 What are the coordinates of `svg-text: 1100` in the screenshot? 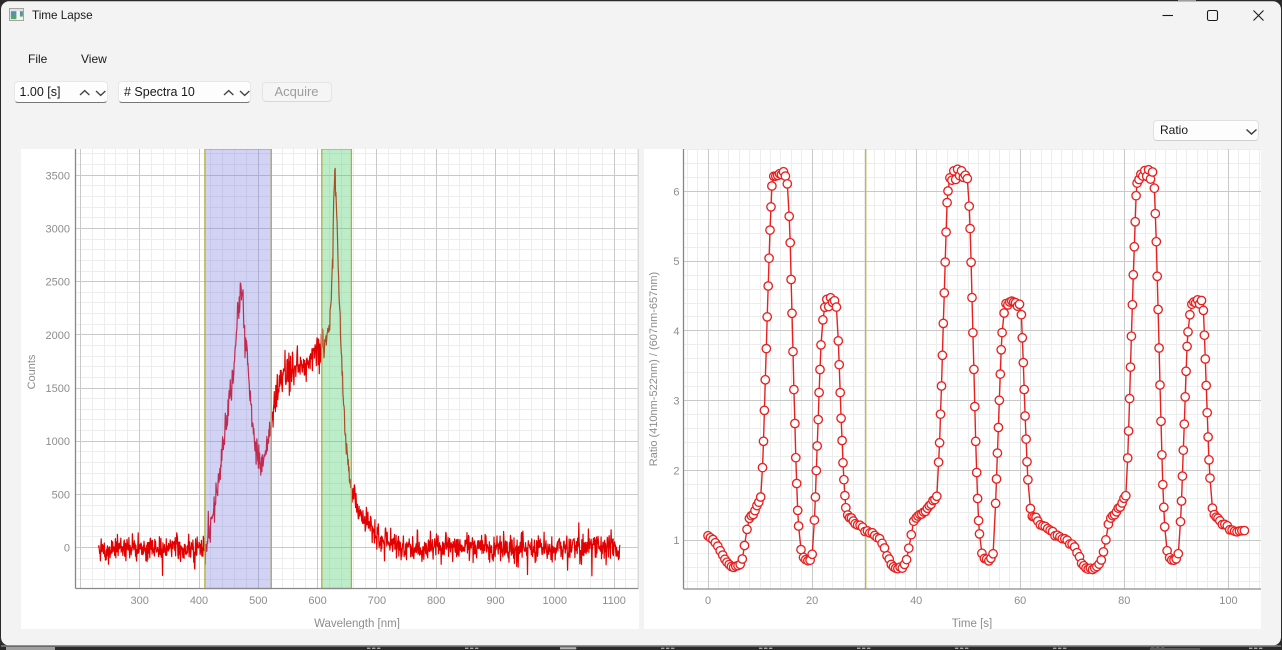 It's located at (614, 601).